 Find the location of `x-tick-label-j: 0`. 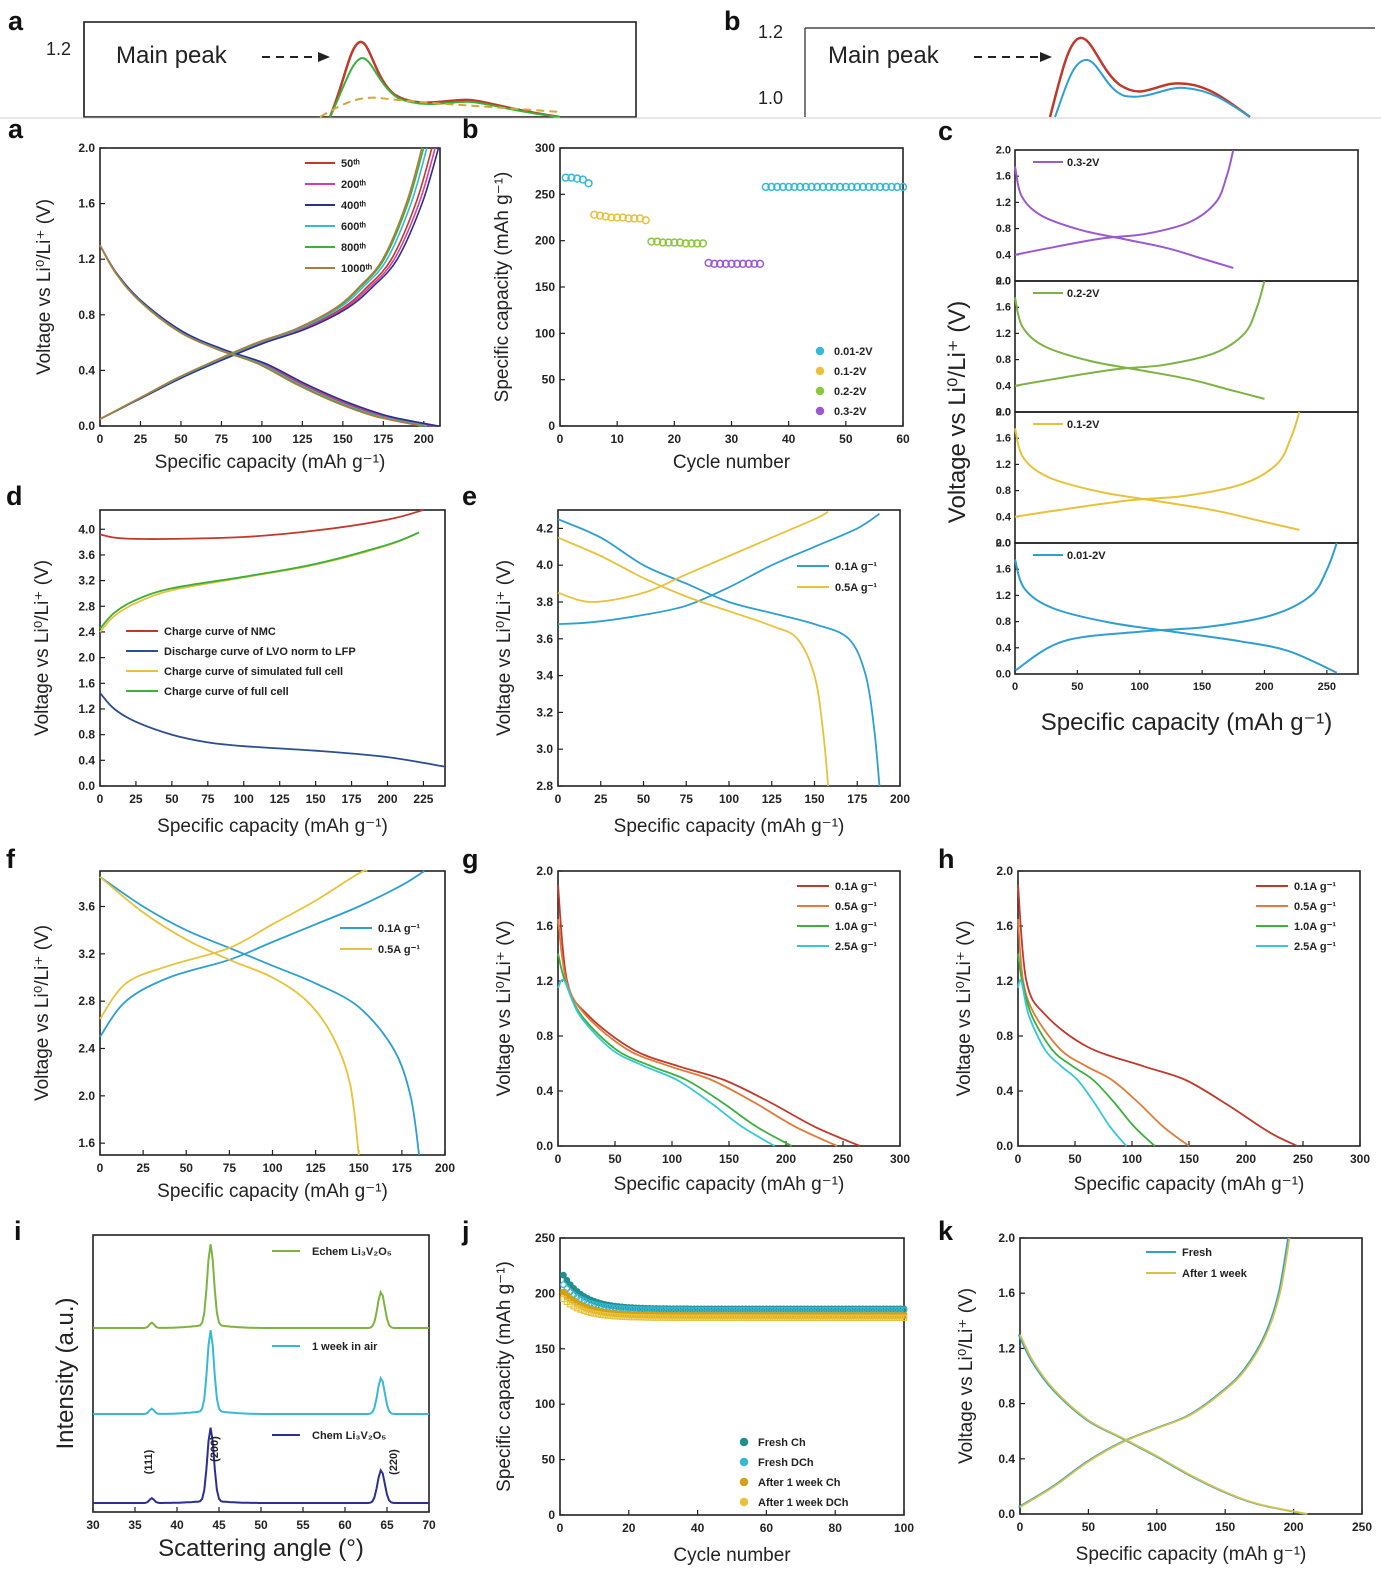

x-tick-label-j: 0 is located at coordinates (560, 1528).